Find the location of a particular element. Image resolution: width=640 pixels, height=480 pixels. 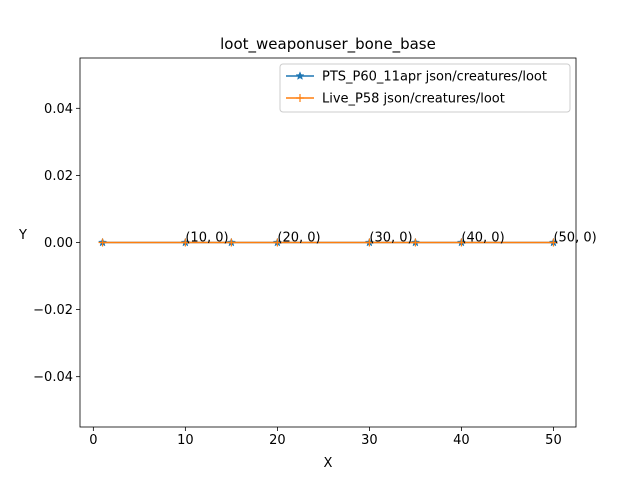

legend-label: Live_P58 json/creatures/loot is located at coordinates (413, 99).